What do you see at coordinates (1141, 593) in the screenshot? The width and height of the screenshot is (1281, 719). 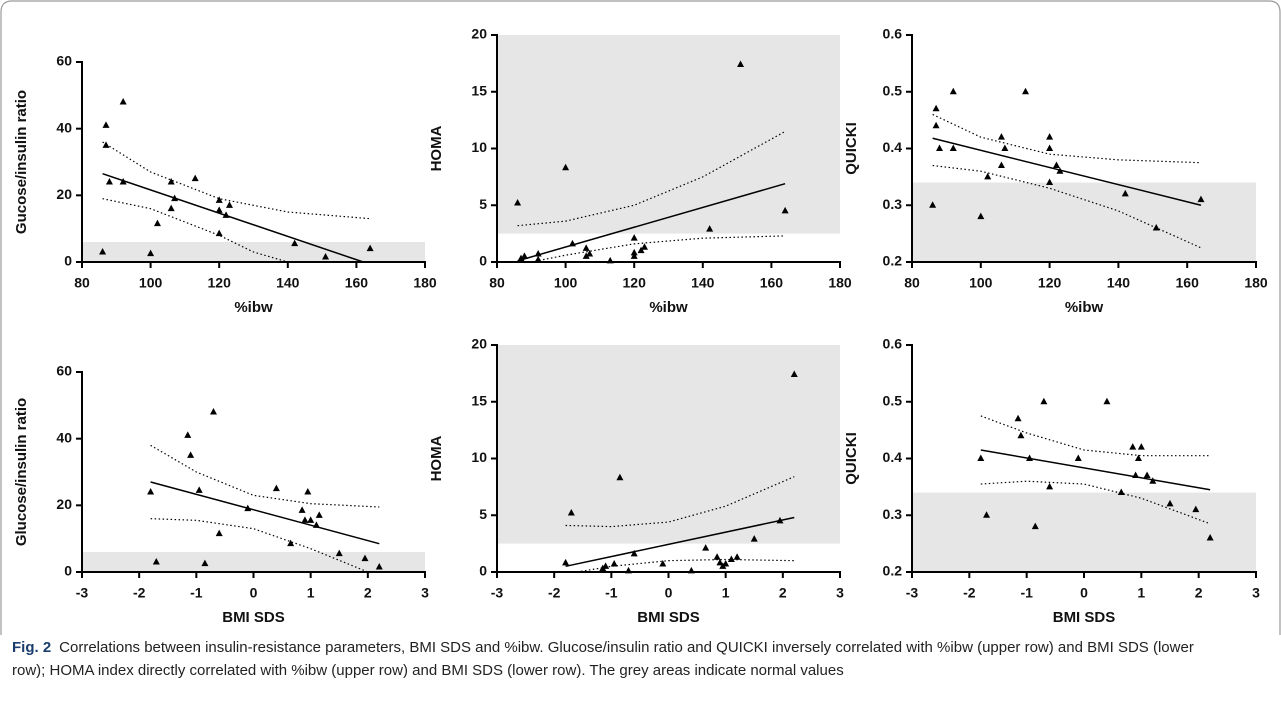 I see `x-tick-label: 1` at bounding box center [1141, 593].